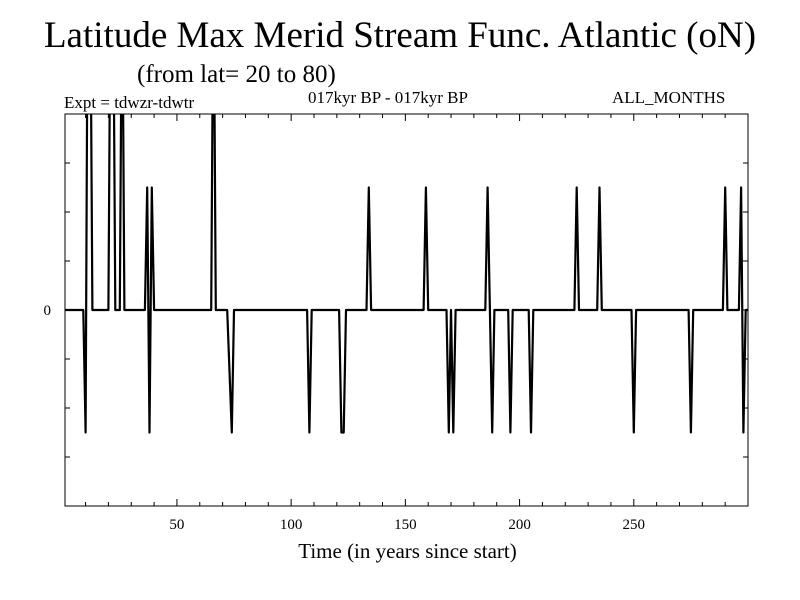 This screenshot has height=600, width=800. Describe the element at coordinates (236, 74) in the screenshot. I see `chart-subtitle: (from lat= 20 to 80)` at that location.